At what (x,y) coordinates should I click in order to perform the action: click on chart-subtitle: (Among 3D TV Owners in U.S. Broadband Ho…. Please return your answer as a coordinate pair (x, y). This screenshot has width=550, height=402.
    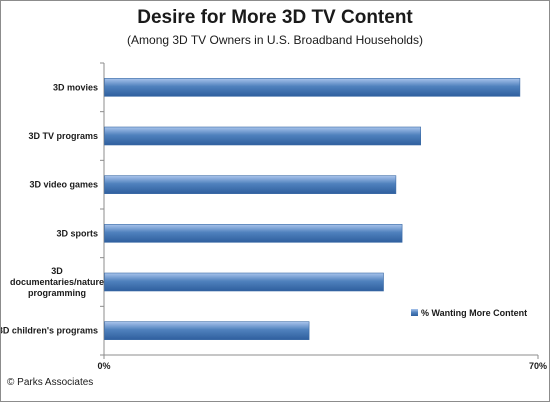
    Looking at the image, I should click on (275, 40).